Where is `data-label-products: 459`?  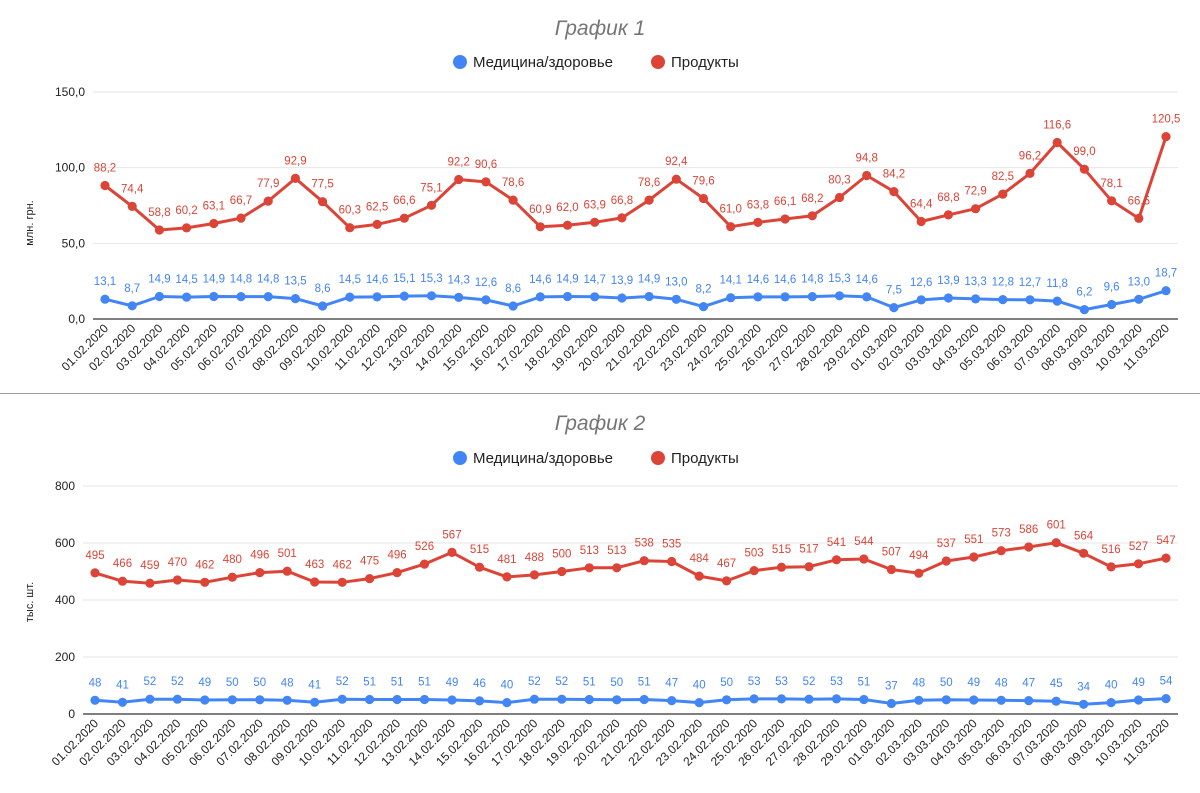
data-label-products: 459 is located at coordinates (149, 566).